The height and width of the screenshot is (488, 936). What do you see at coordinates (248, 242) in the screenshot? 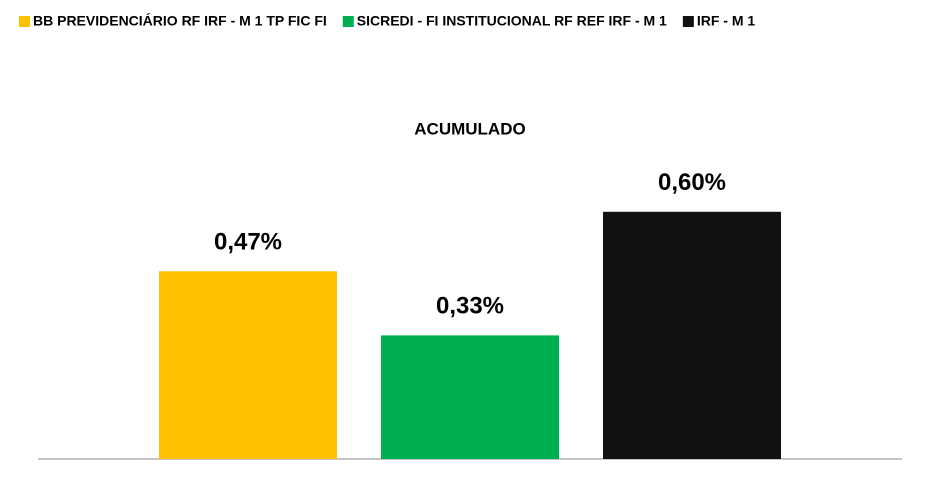
I see `value-label: 0,47%` at bounding box center [248, 242].